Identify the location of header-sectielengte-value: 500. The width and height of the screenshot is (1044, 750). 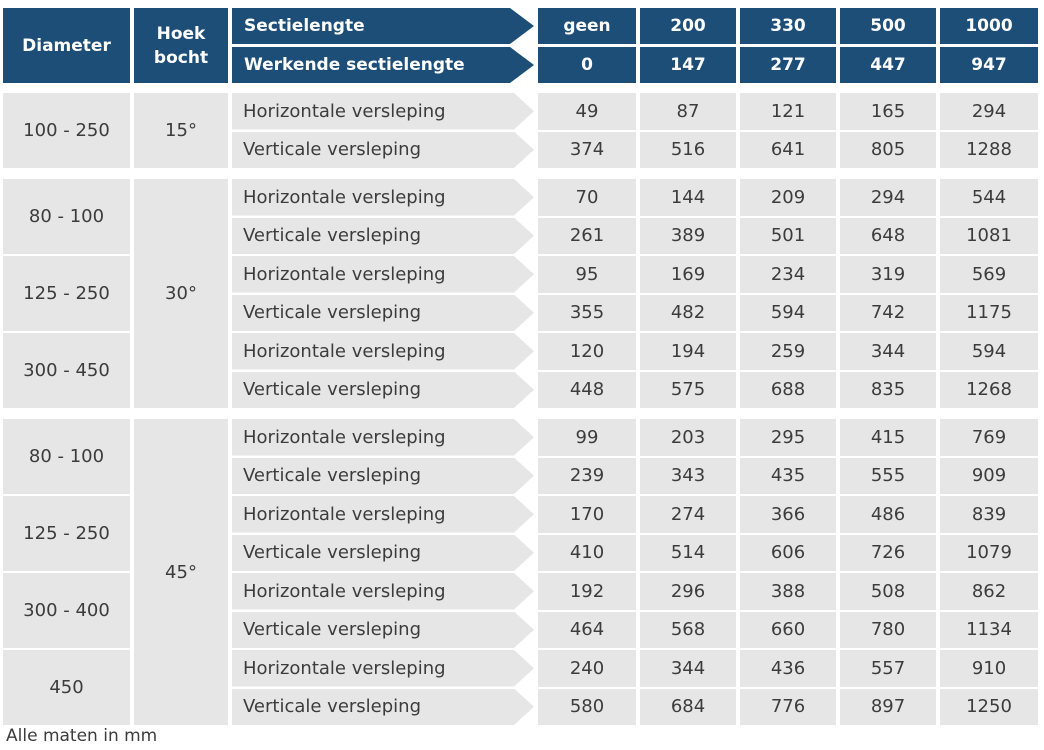
(888, 26).